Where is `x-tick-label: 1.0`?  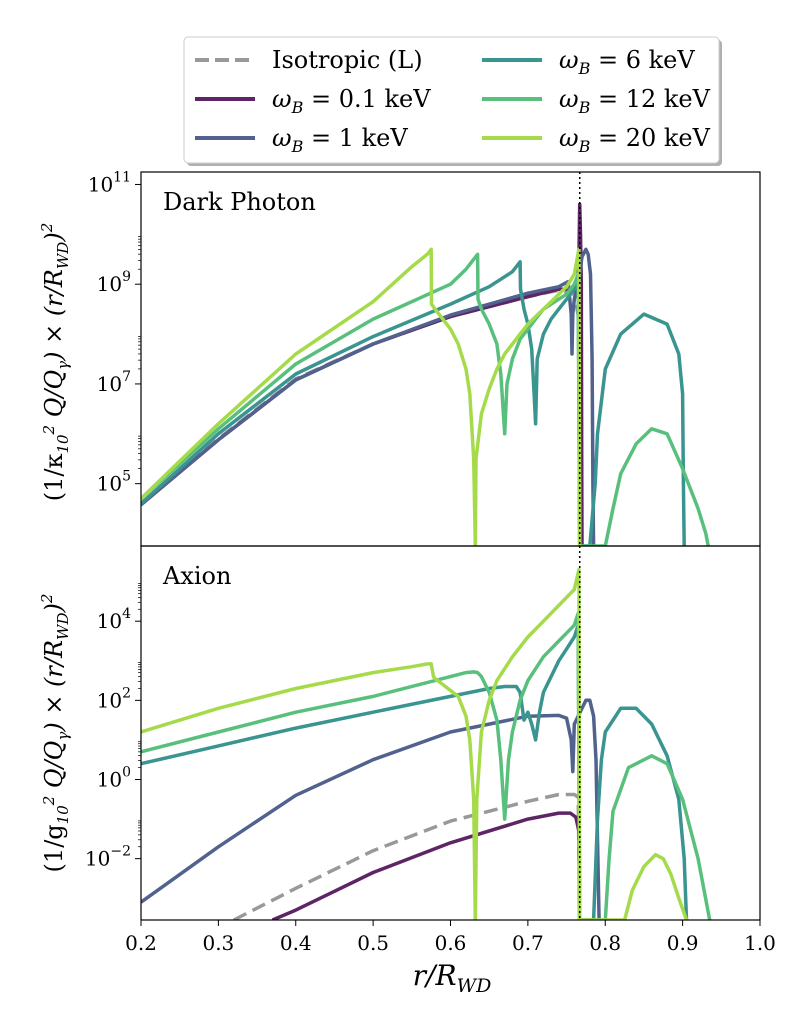
x-tick-label: 1.0 is located at coordinates (760, 943).